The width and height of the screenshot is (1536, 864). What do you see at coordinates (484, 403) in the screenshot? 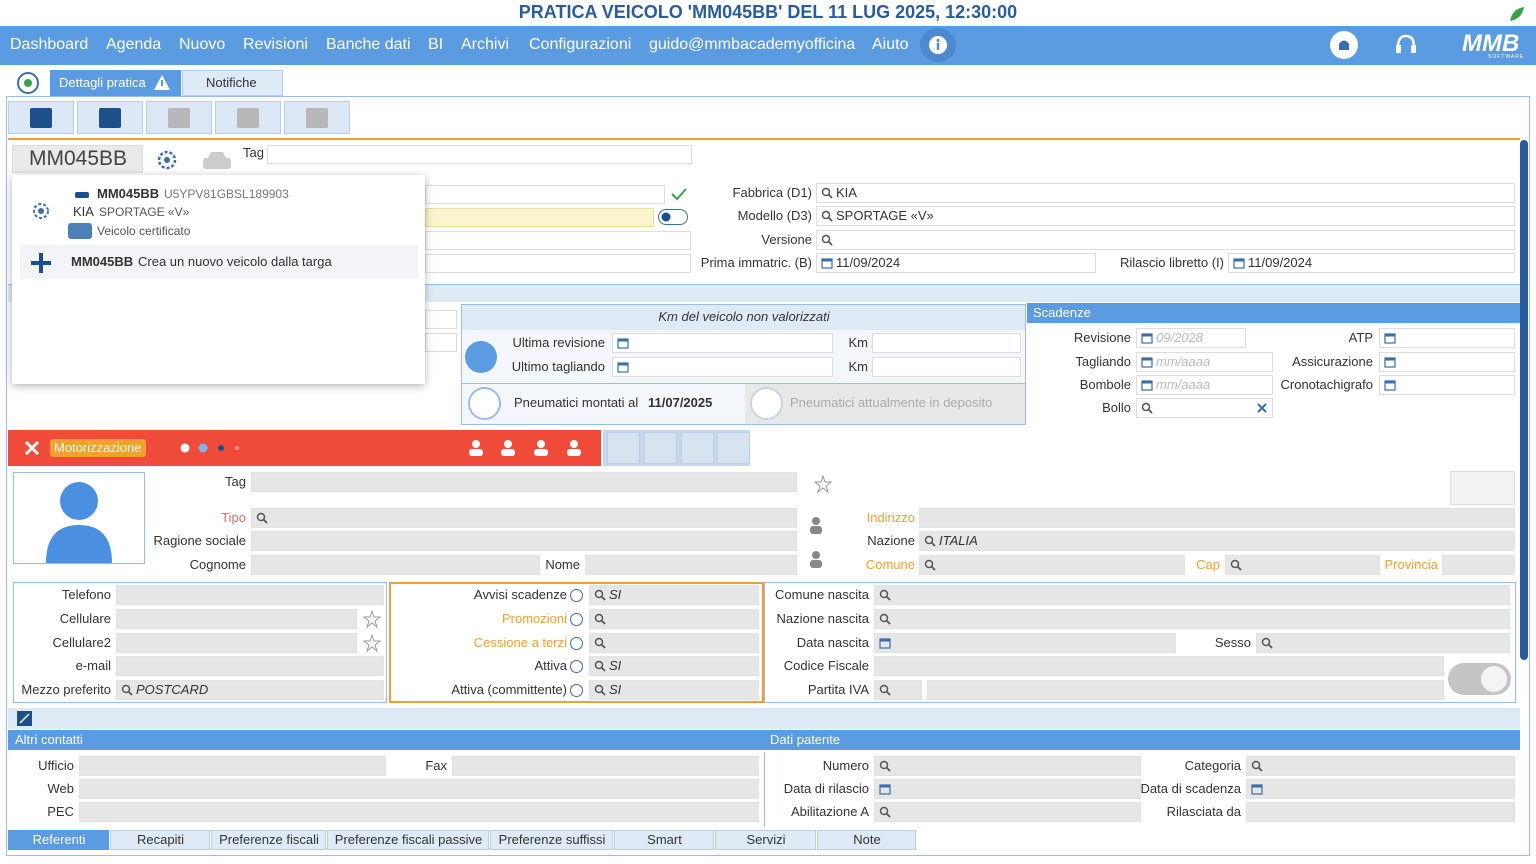
I see `tyre-icon` at bounding box center [484, 403].